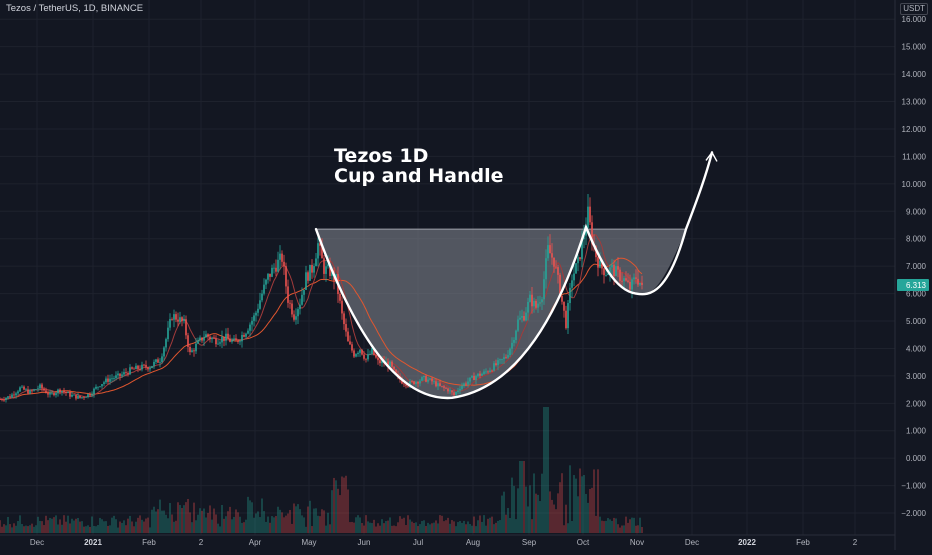  Describe the element at coordinates (308, 542) in the screenshot. I see `x-tick-label: May` at that location.